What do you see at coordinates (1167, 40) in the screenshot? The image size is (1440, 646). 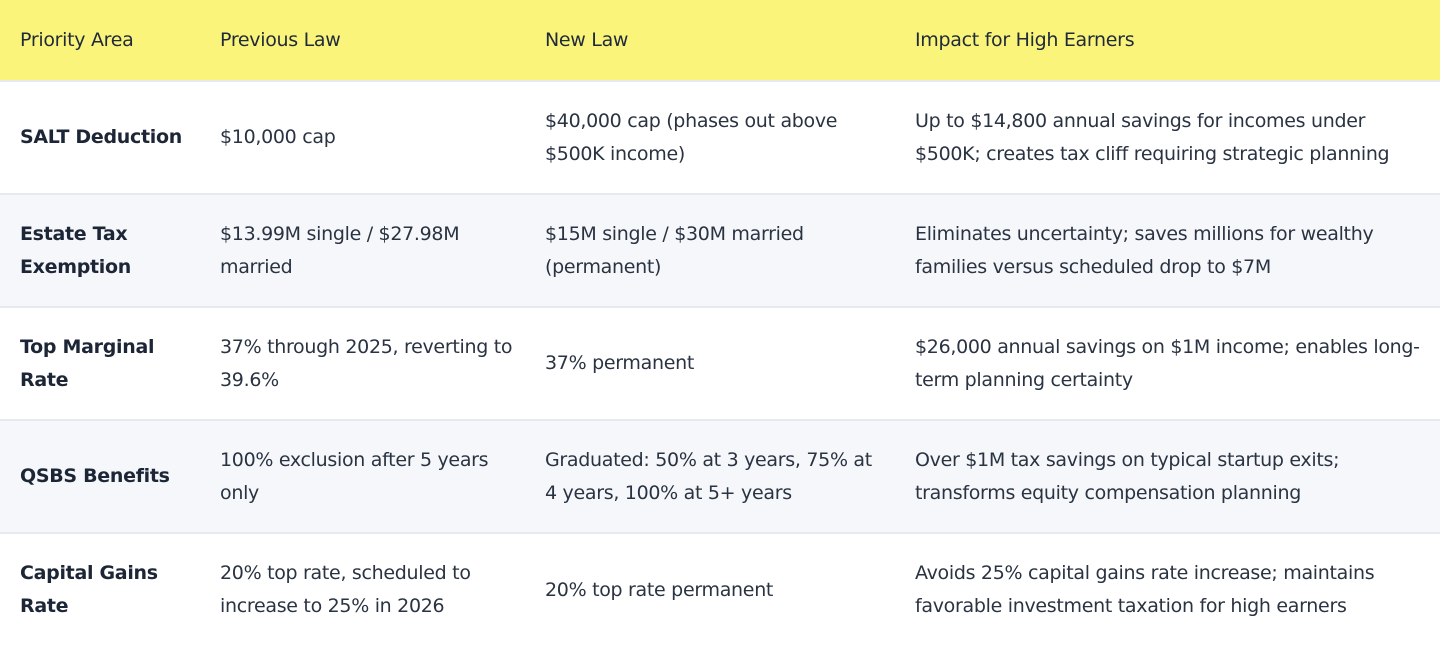 I see `column-header: Impact for High Earners` at bounding box center [1167, 40].